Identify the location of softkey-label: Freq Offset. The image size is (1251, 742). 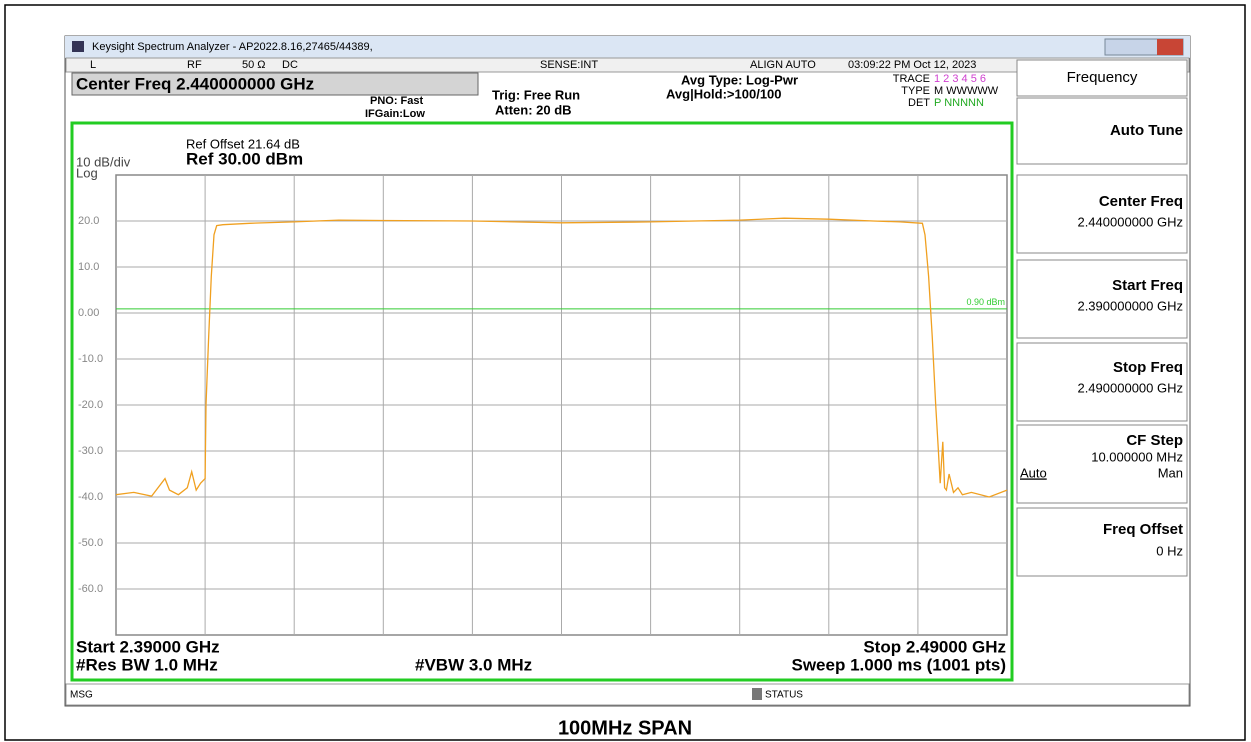
(1143, 529).